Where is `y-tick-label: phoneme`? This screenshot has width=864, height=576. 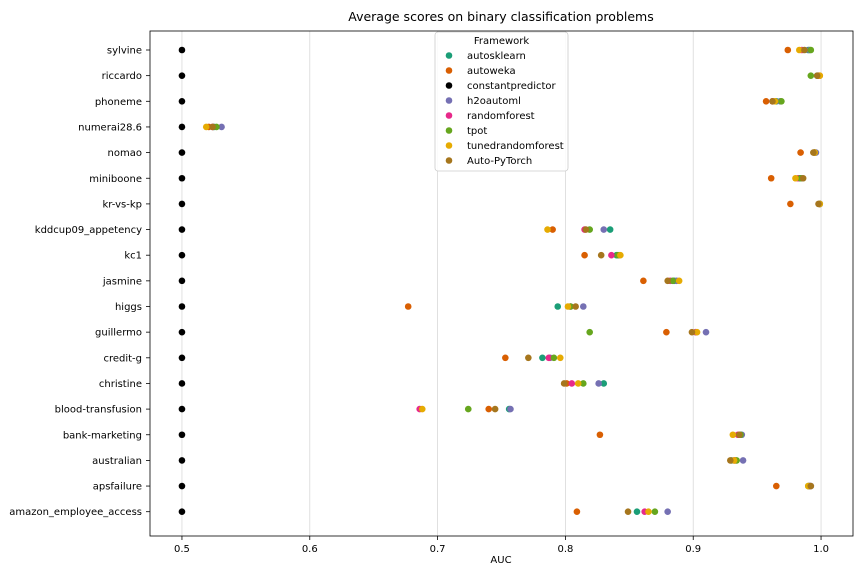
y-tick-label: phoneme is located at coordinates (118, 102).